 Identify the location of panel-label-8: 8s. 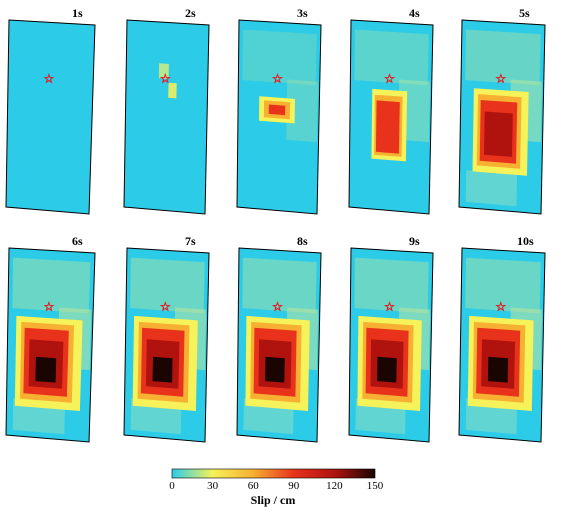
(302, 241).